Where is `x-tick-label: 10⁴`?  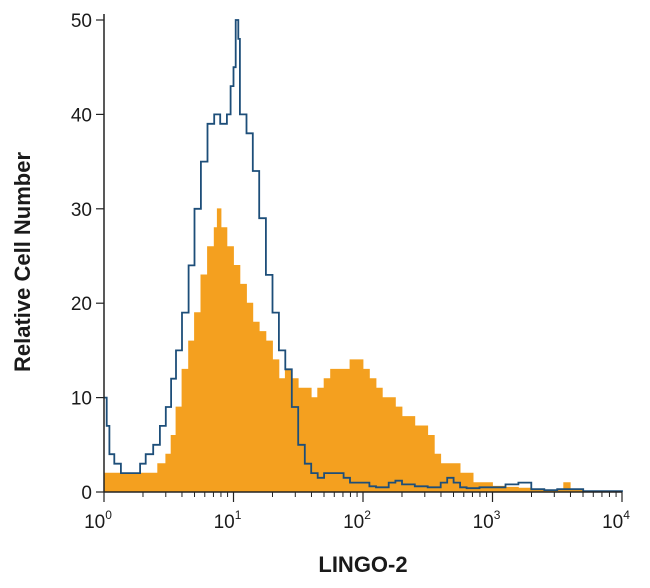
x-tick-label: 10⁴ is located at coordinates (616, 520).